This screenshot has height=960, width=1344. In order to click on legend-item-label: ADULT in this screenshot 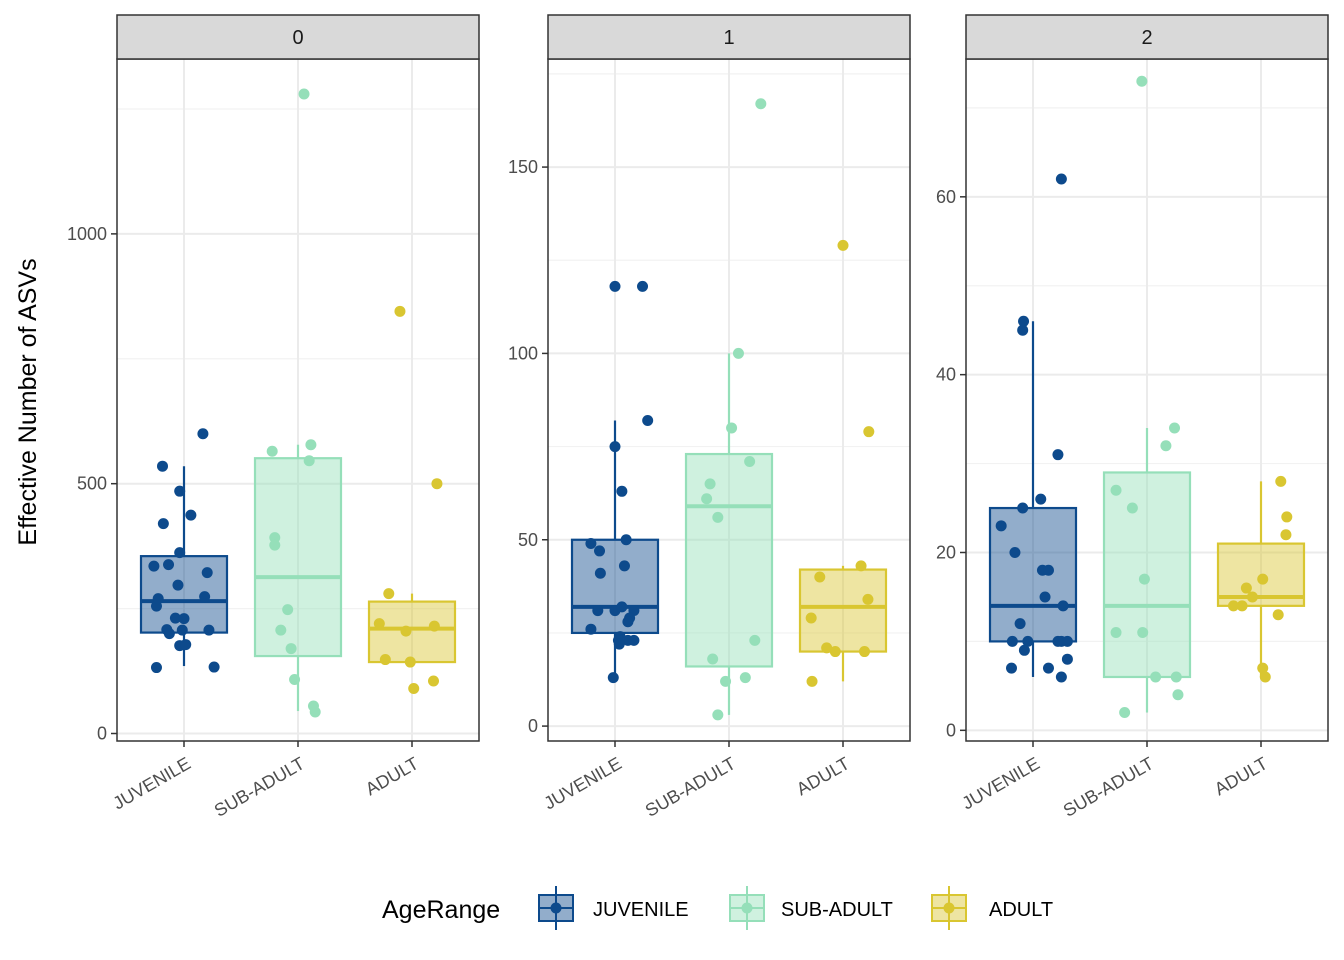, I will do `click(1021, 910)`.